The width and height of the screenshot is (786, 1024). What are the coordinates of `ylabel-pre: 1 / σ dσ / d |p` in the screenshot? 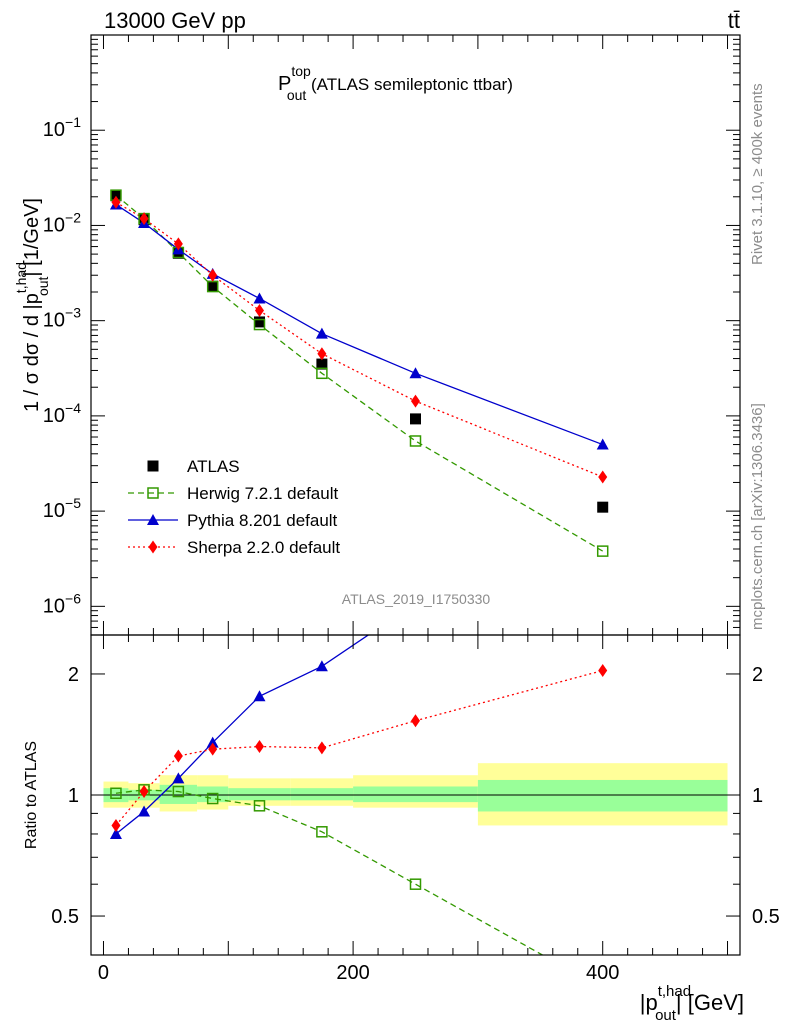 It's located at (32, 352).